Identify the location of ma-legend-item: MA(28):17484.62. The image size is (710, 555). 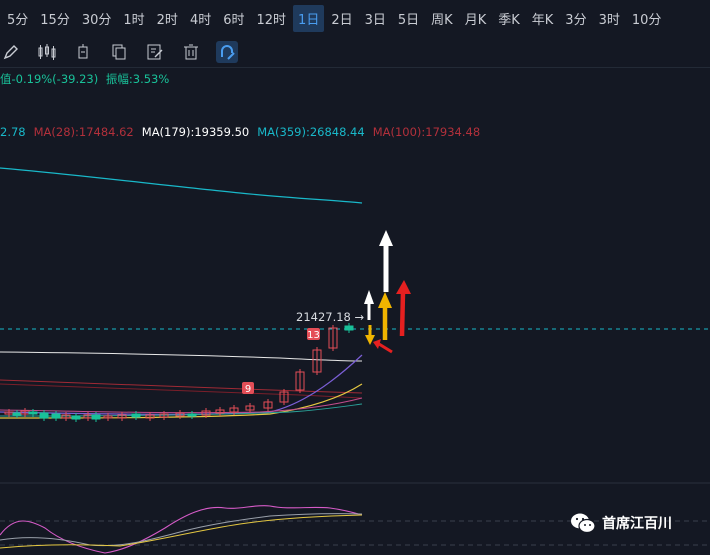
(83, 132).